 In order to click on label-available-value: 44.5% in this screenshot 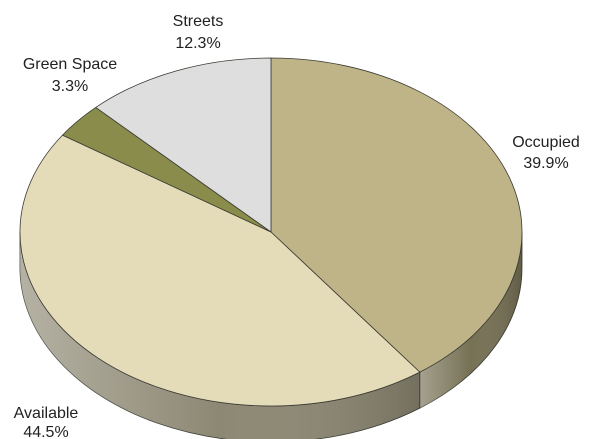, I will do `click(45, 431)`.